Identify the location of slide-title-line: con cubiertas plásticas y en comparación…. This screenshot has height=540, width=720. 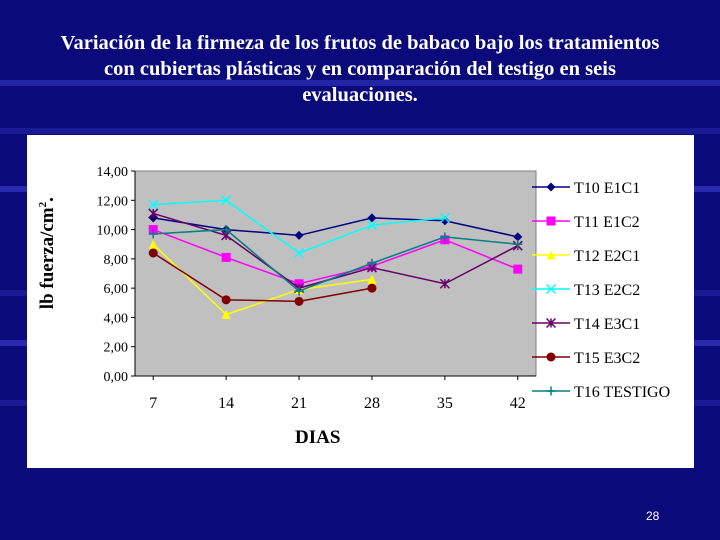
(360, 69).